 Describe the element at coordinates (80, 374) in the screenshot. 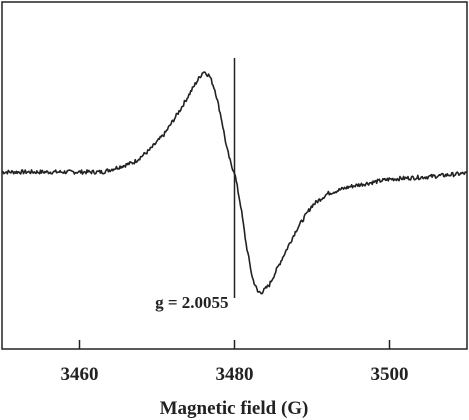

I see `x-tick-label-3460: 3460` at that location.